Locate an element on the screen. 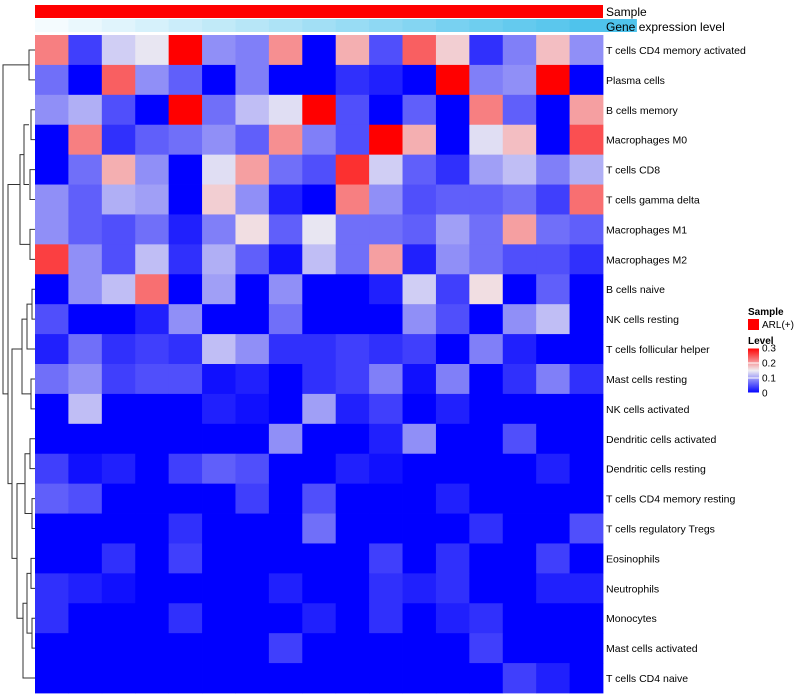 The width and height of the screenshot is (800, 700). row-label: Neutrophils is located at coordinates (632, 589).